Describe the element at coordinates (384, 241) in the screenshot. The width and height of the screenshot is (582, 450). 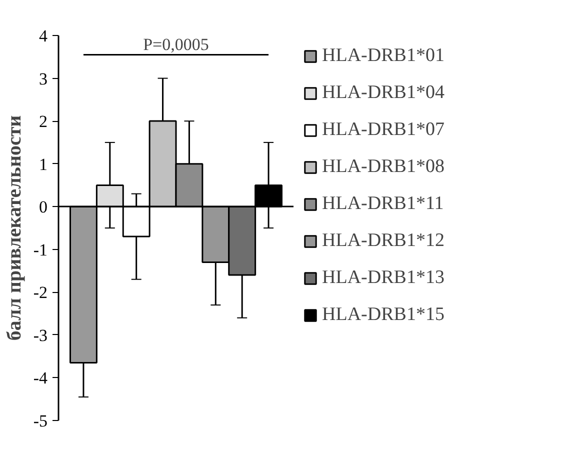
I see `legend-label: HLA-DRB1*12` at that location.